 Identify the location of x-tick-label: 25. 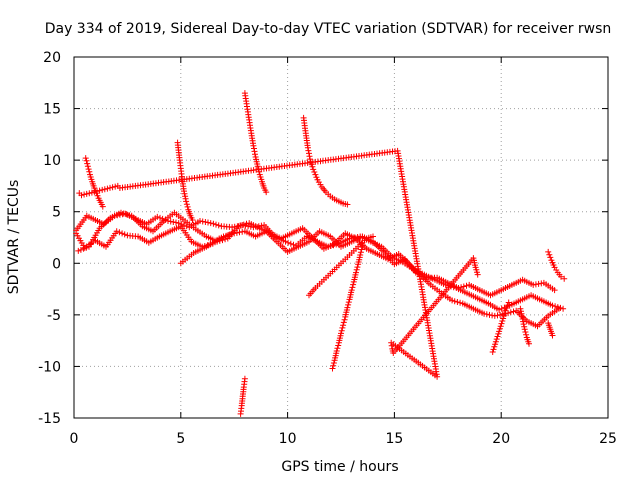
(608, 439).